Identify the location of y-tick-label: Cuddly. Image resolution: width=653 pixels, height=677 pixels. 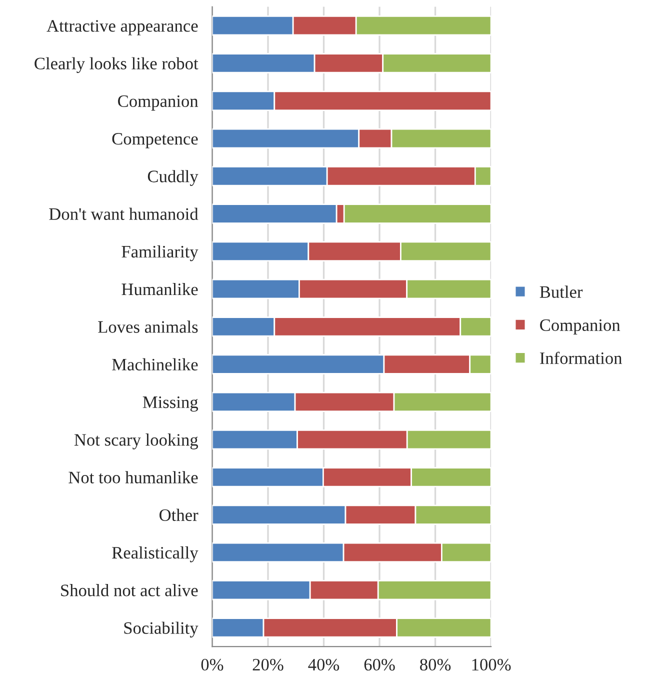
(173, 178).